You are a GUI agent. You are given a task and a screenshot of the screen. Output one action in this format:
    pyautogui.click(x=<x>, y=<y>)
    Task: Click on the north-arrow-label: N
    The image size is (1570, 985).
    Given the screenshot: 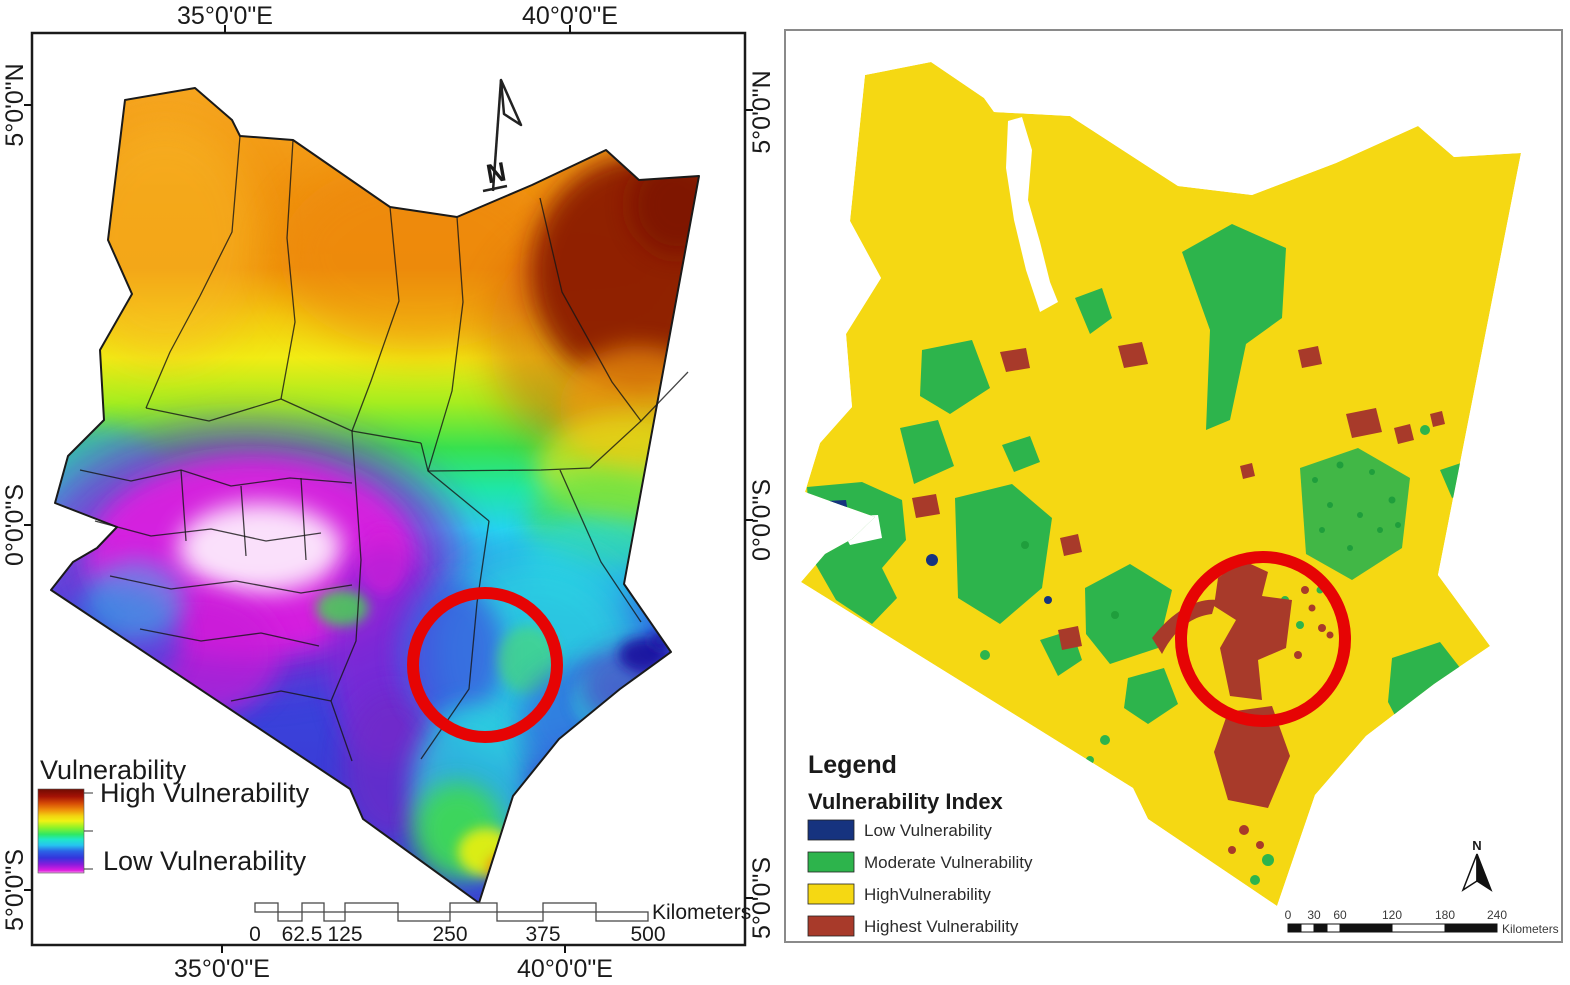 What is the action you would take?
    pyautogui.click(x=1476, y=845)
    